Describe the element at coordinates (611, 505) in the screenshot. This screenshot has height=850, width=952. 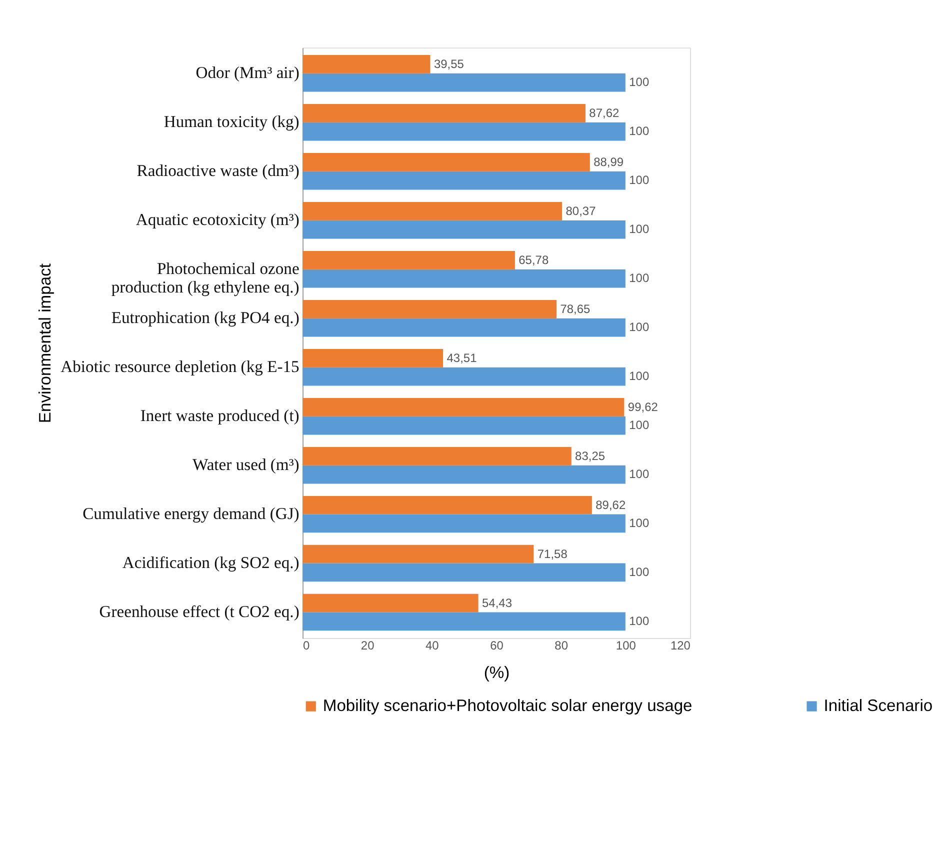
I see `data-label: 89,62` at that location.